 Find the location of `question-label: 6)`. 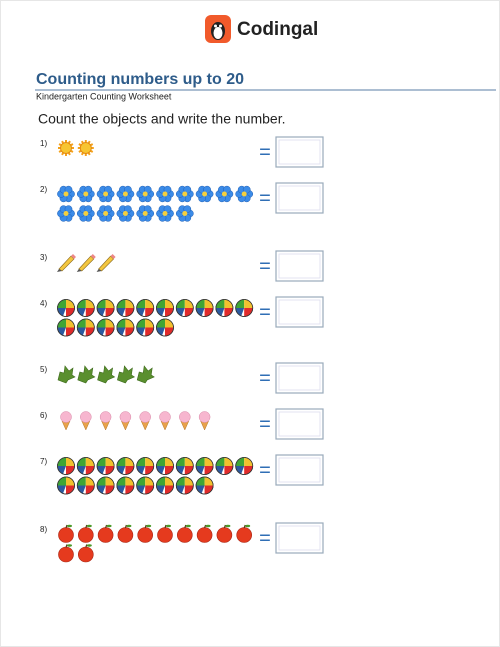

question-label: 6) is located at coordinates (43, 415).